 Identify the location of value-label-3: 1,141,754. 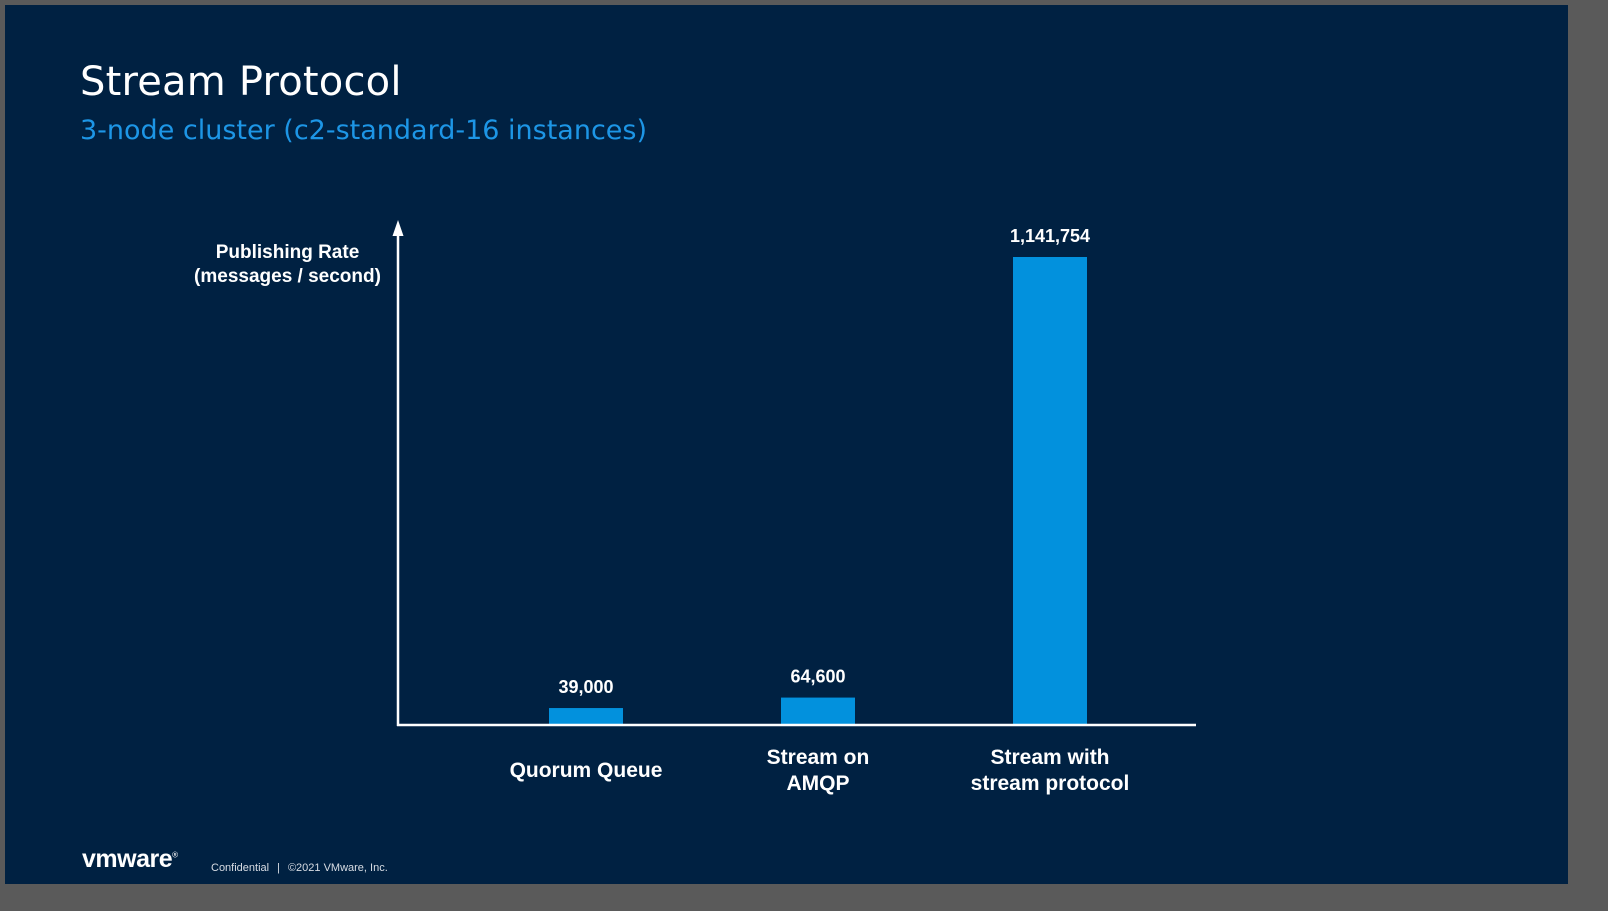
(1050, 236).